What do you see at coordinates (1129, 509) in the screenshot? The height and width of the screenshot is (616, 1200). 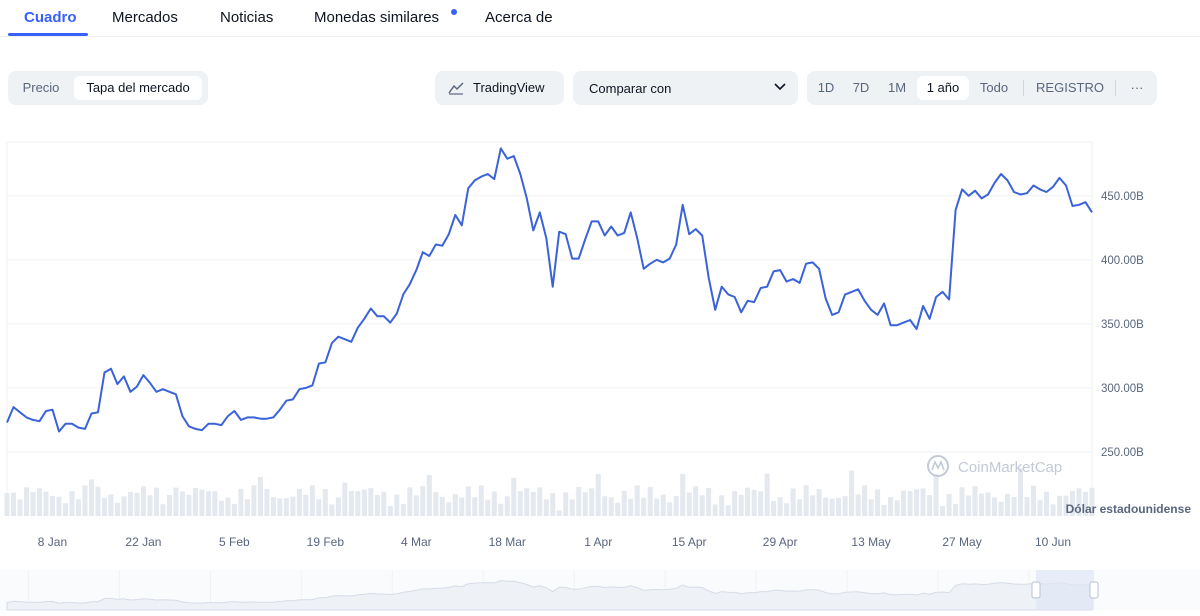 I see `currency-label: Dólar estadounidense` at bounding box center [1129, 509].